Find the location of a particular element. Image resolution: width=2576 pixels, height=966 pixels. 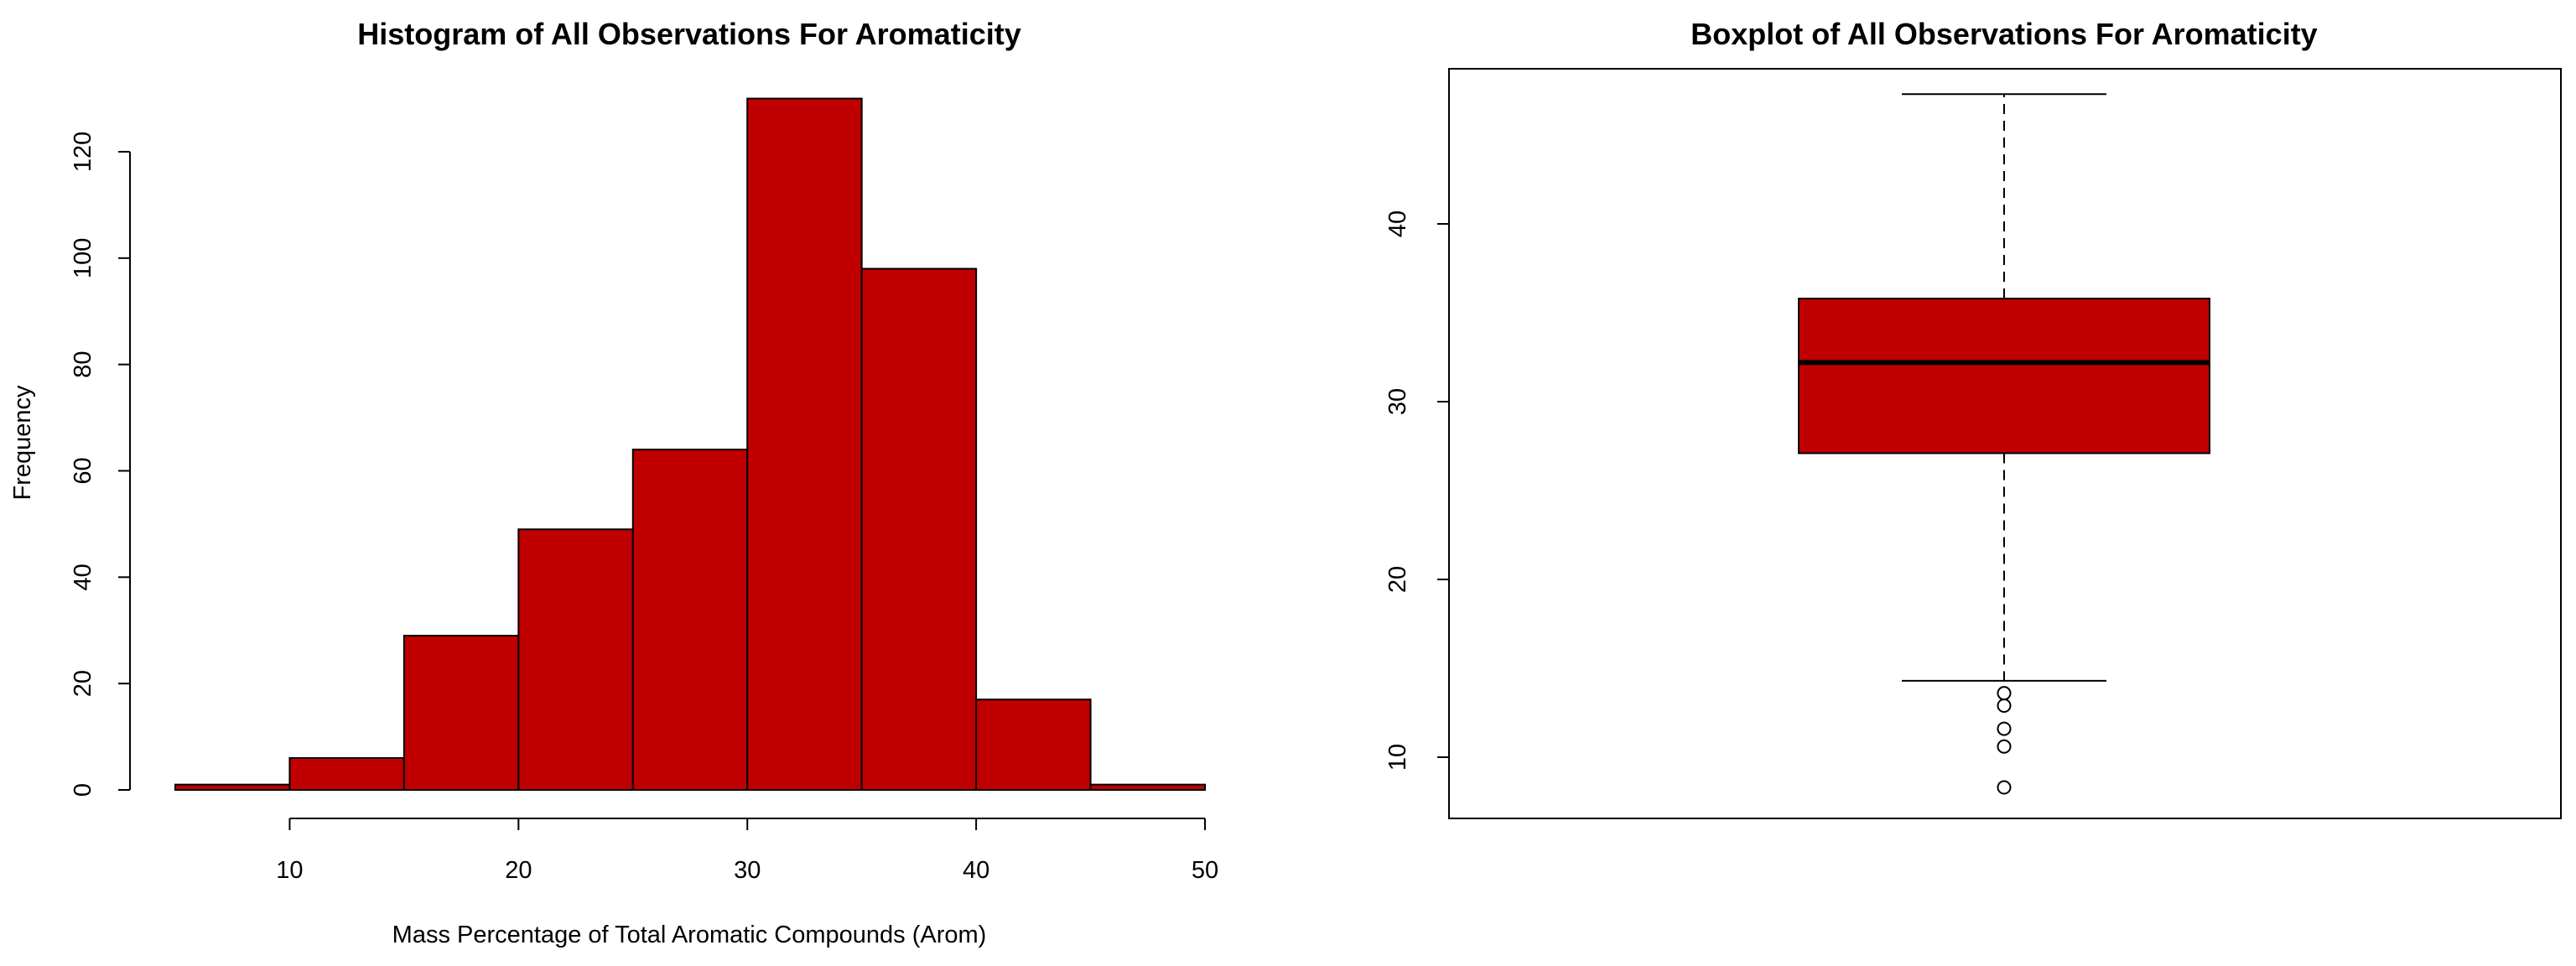

boxplot-y-tick-label: 30 is located at coordinates (1397, 401).